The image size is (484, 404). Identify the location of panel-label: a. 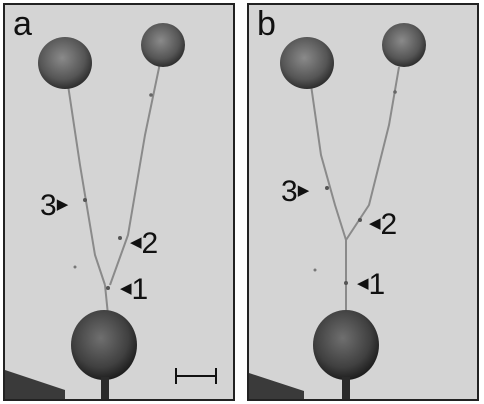
(22, 24).